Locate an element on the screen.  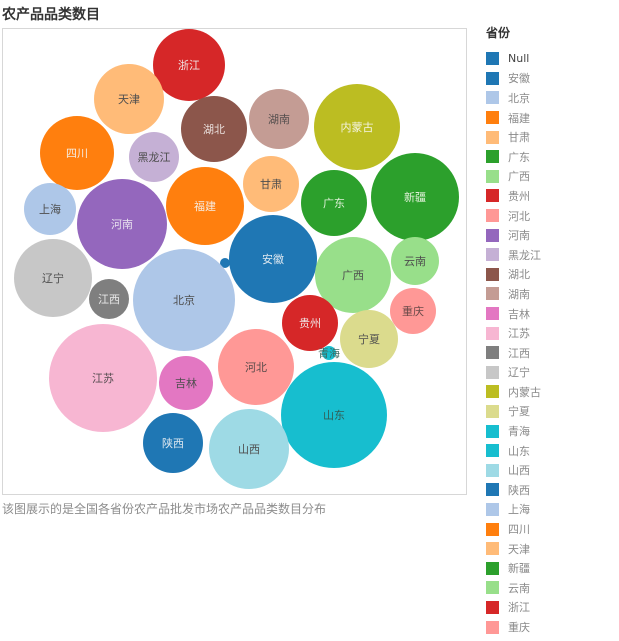
legend-item-Null: Null is located at coordinates (551, 59).